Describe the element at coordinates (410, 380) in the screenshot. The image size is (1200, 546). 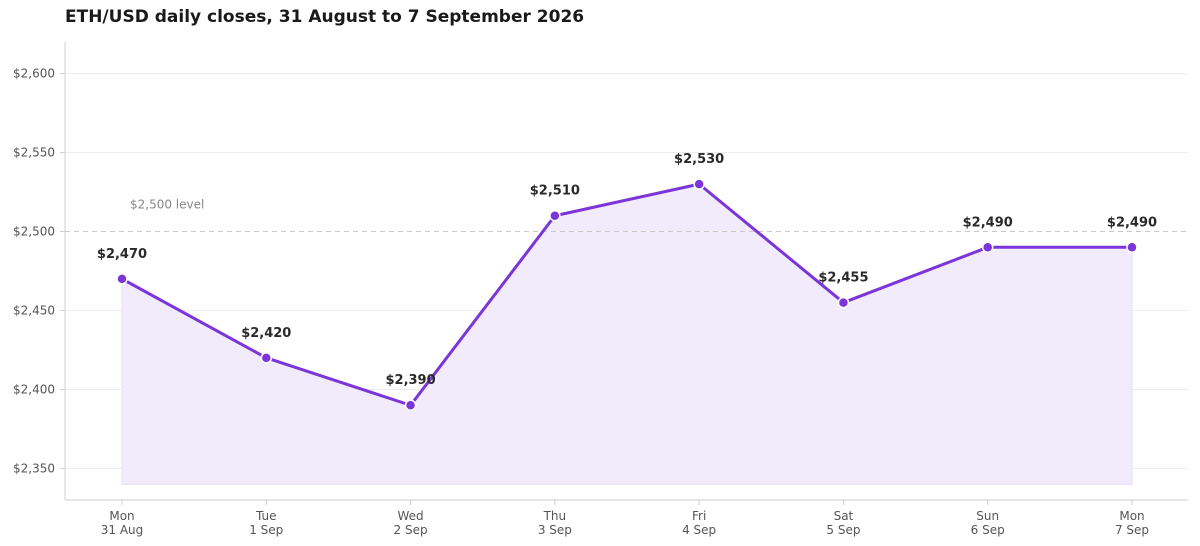
I see `data-label: $2,390` at that location.